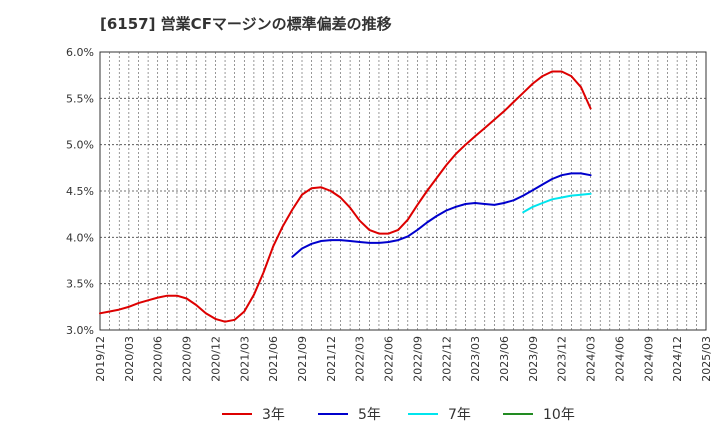  I want to click on x-tick-label: 2024/03, so click(591, 359).